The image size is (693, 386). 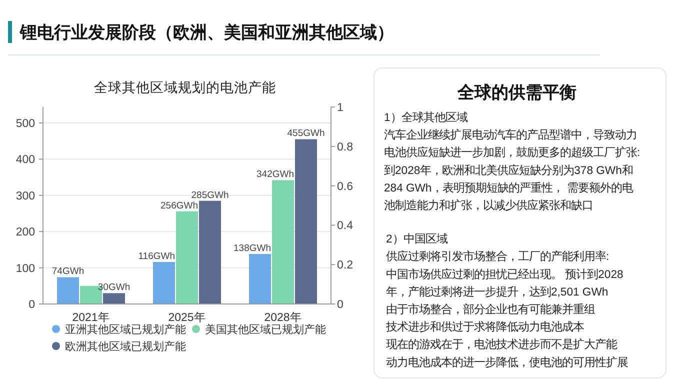 What do you see at coordinates (508, 187) in the screenshot?
I see `text: 284 GWh，表明预期短缺的严重性， 需要额外的电` at bounding box center [508, 187].